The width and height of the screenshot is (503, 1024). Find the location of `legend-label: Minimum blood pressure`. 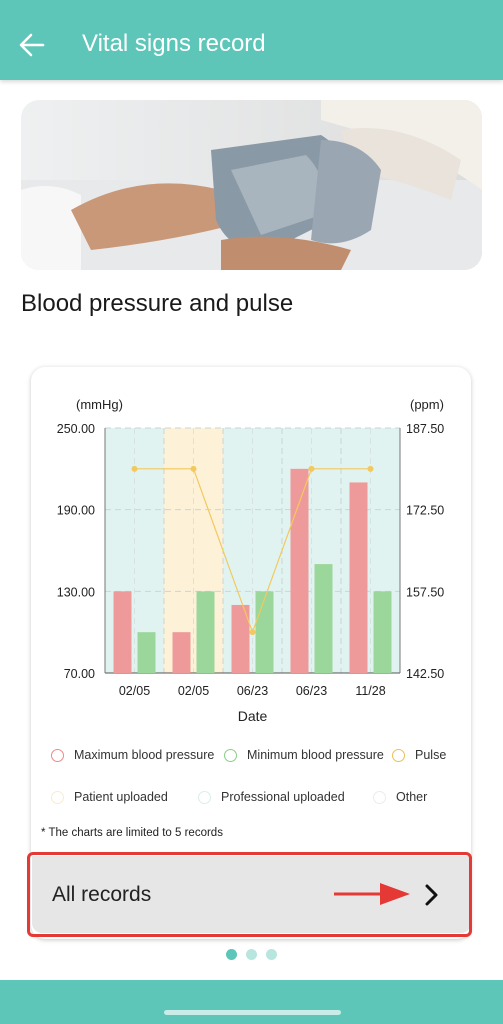

legend-label: Minimum blood pressure is located at coordinates (315, 755).